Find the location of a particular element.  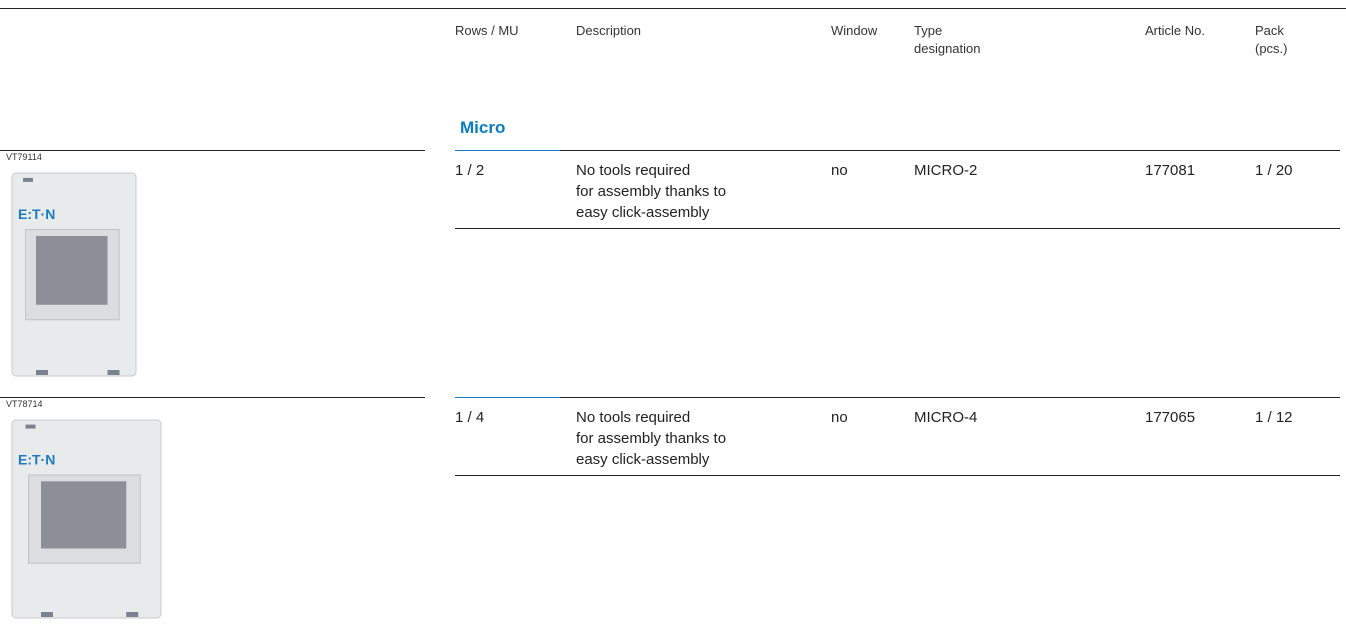

cell-type: MICRO-2 is located at coordinates (946, 170).